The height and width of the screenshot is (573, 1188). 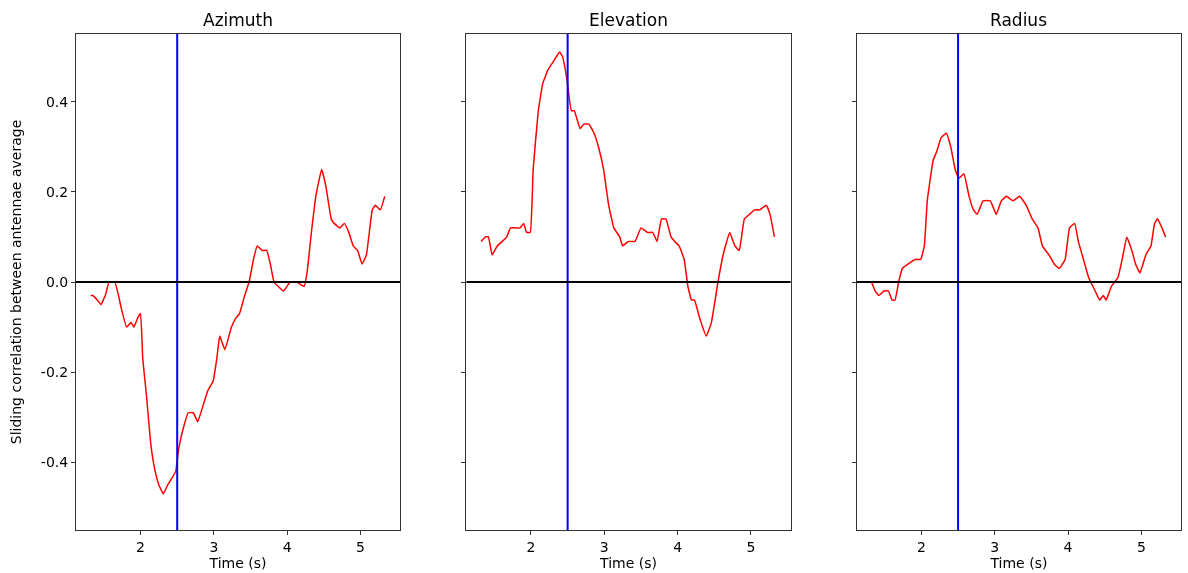 I want to click on line-series, so click(x=237, y=331).